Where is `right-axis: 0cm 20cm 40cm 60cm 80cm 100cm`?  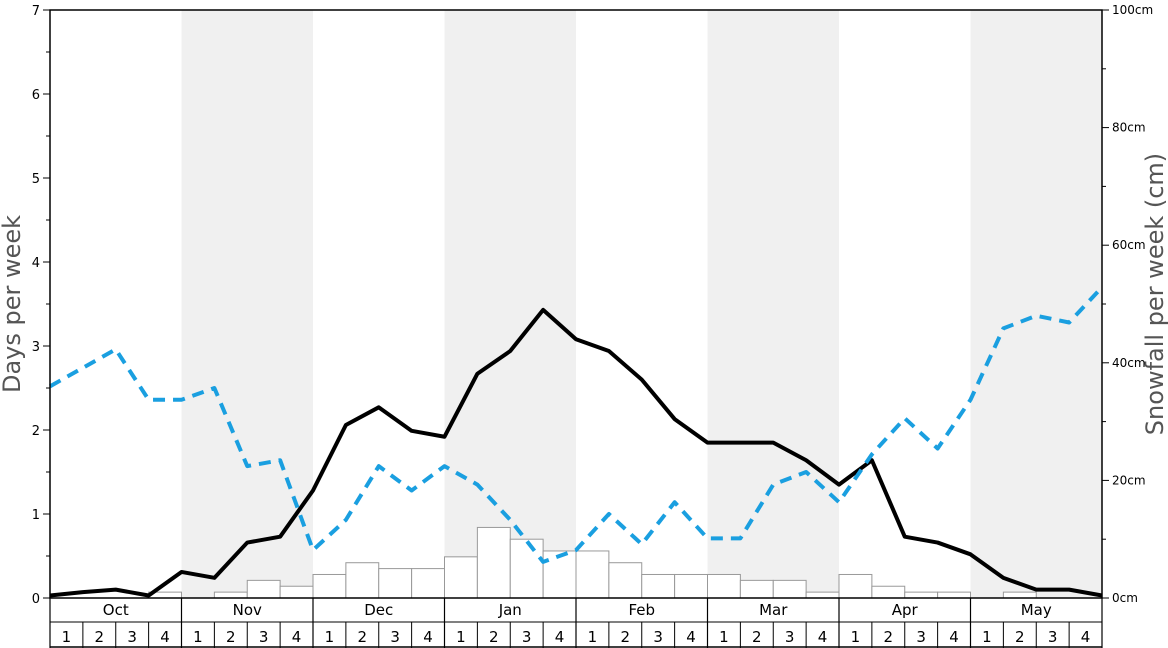
right-axis: 0cm 20cm 40cm 60cm 80cm 100cm is located at coordinates (1127, 304).